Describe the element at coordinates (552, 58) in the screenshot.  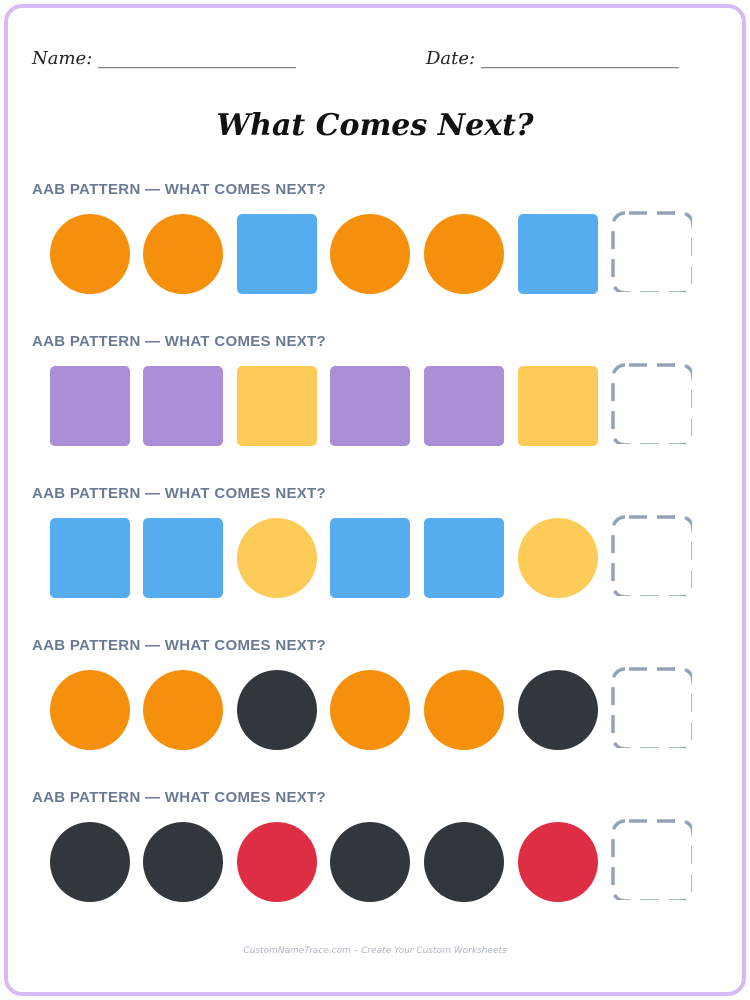
I see `date-field: Date: ______________________` at that location.